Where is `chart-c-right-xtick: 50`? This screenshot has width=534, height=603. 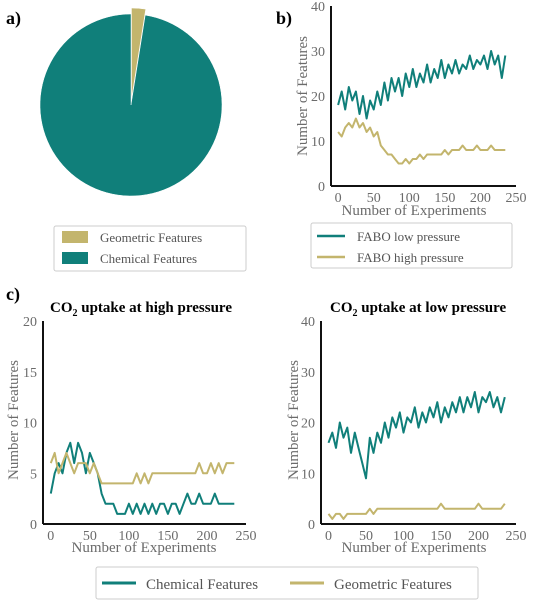
chart-c-right-xtick: 50 is located at coordinates (366, 536).